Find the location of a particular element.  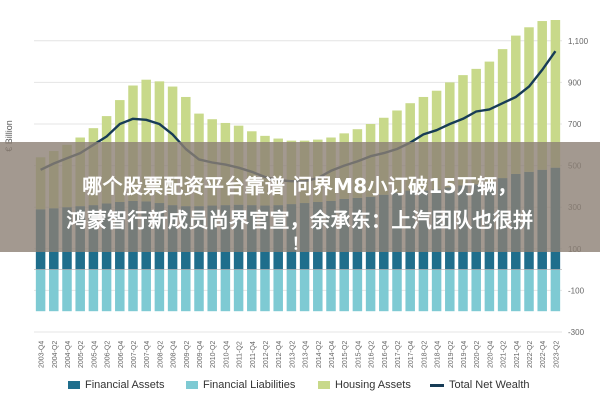

x-tick-label: 2020-Q2 is located at coordinates (477, 354).